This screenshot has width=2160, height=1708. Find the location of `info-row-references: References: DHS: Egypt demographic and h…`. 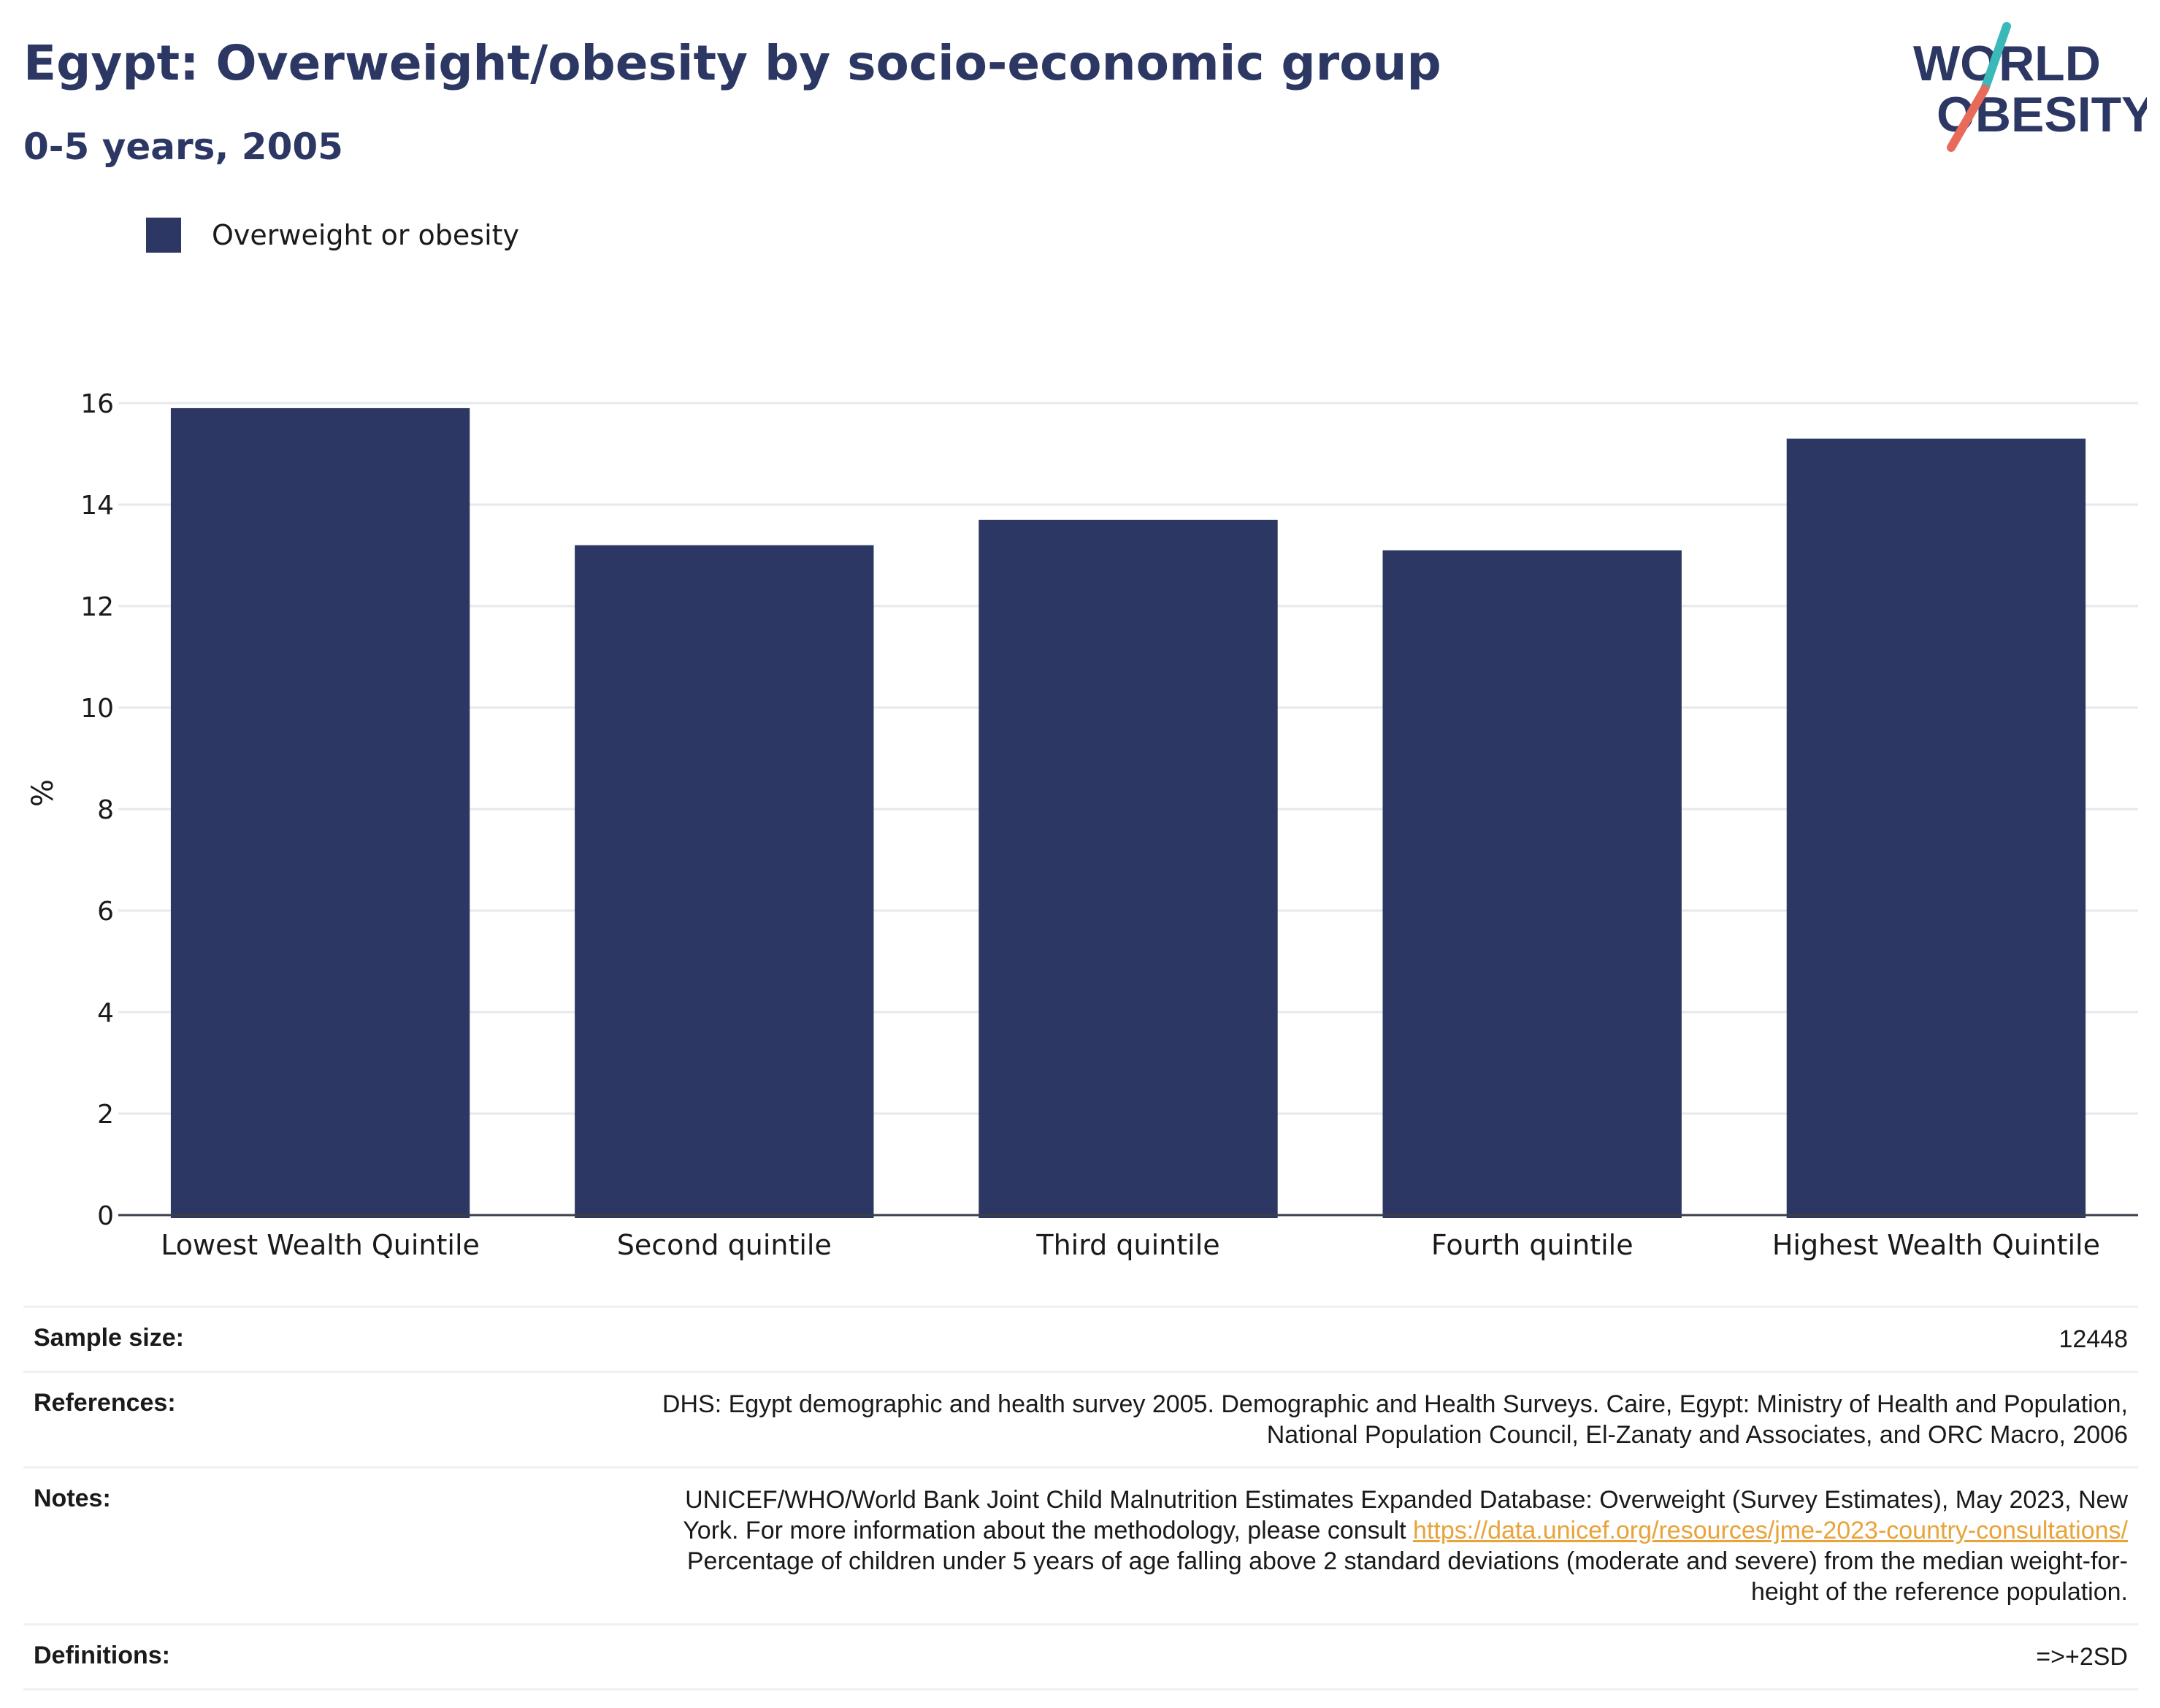

info-row-references: References: DHS: Egypt demographic and h… is located at coordinates (1080, 1418).